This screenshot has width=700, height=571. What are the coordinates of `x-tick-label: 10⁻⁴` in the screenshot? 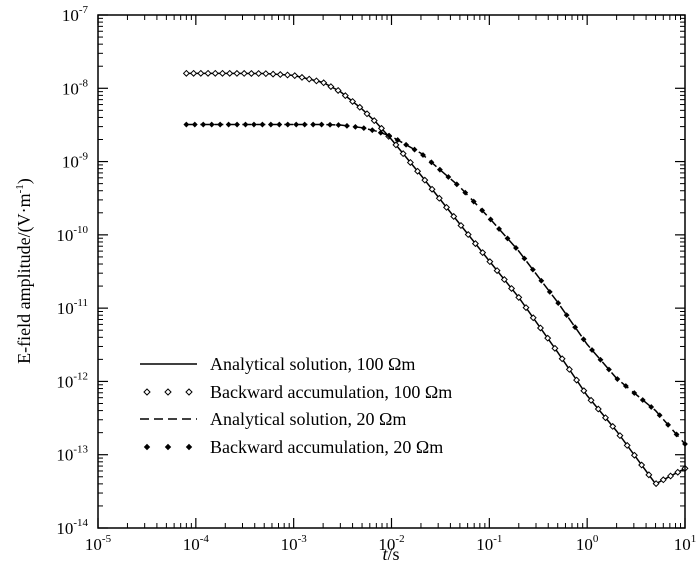 It's located at (196, 543).